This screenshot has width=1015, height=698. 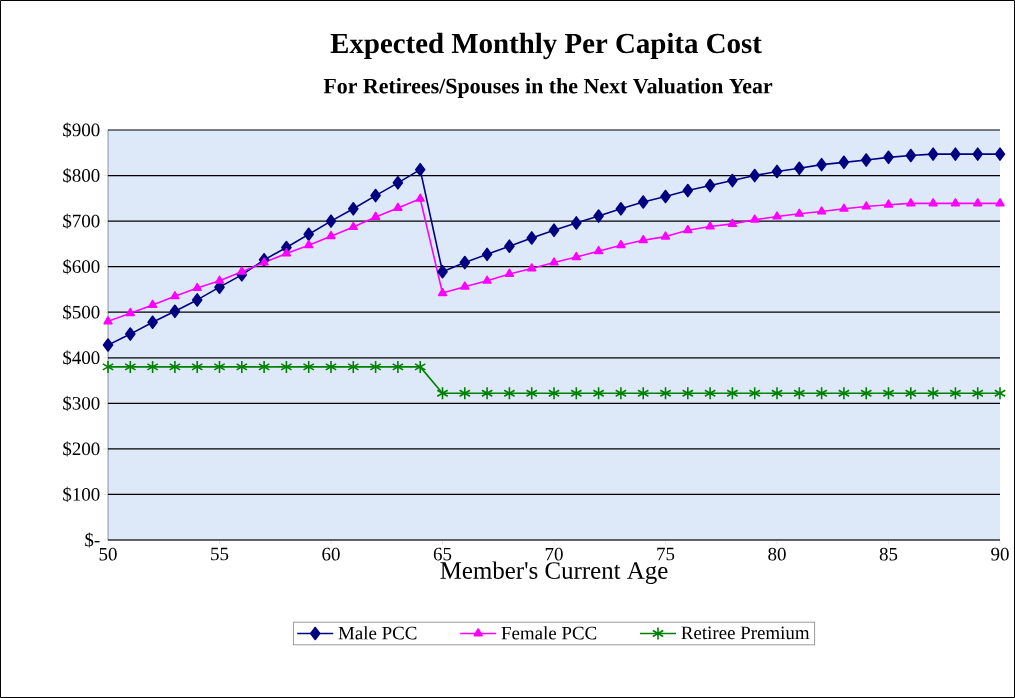 What do you see at coordinates (108, 554) in the screenshot?
I see `x-tick-label: 50` at bounding box center [108, 554].